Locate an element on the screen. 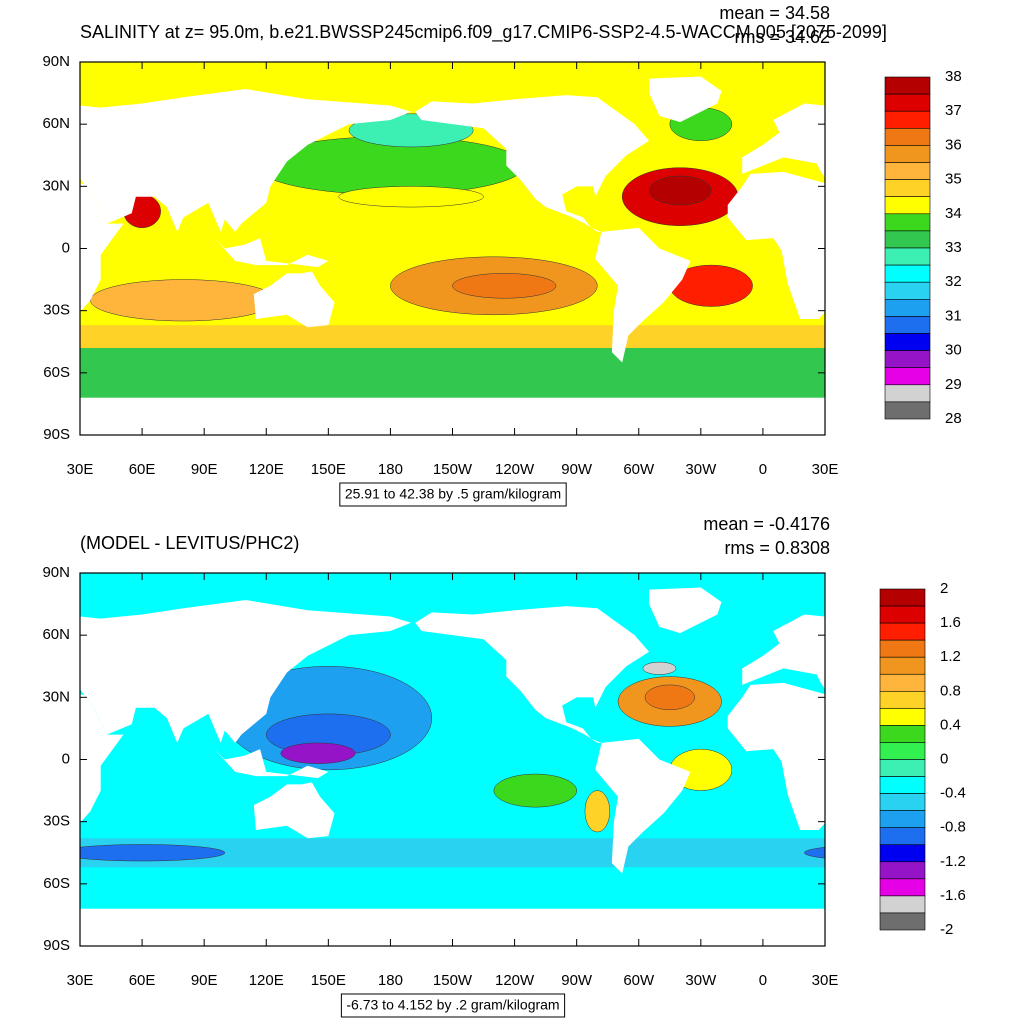  colorbar-label: -2 is located at coordinates (946, 929).